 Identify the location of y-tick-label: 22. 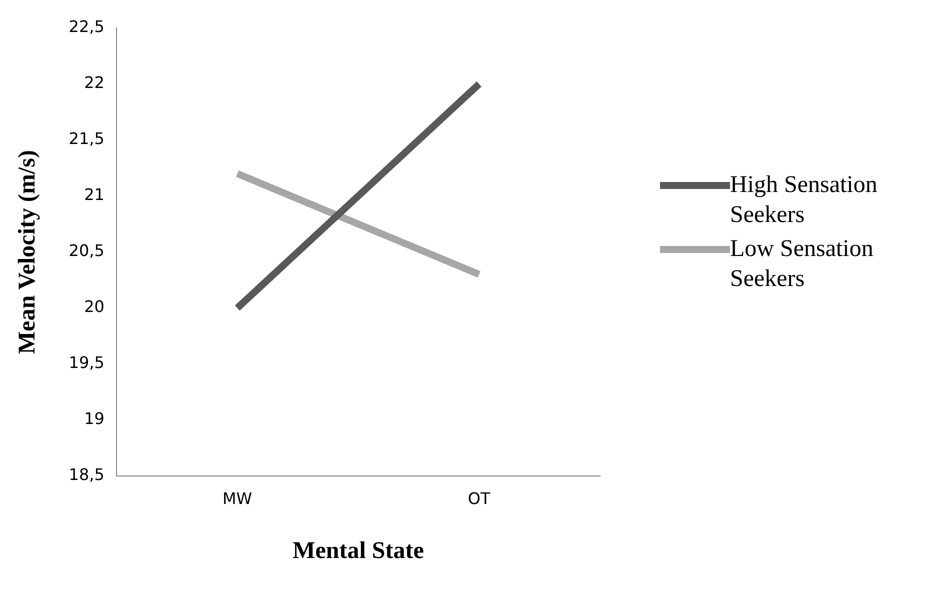
(94, 82).